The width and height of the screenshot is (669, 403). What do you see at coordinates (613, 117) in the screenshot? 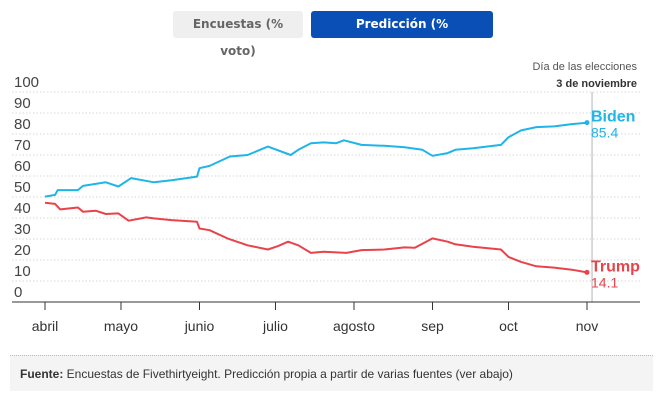
I see `series-name-label: Biden` at bounding box center [613, 117].